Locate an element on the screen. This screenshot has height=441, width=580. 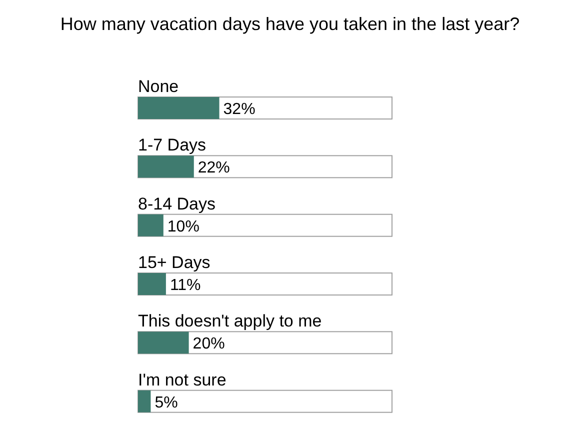
data-label: 20% is located at coordinates (208, 344).